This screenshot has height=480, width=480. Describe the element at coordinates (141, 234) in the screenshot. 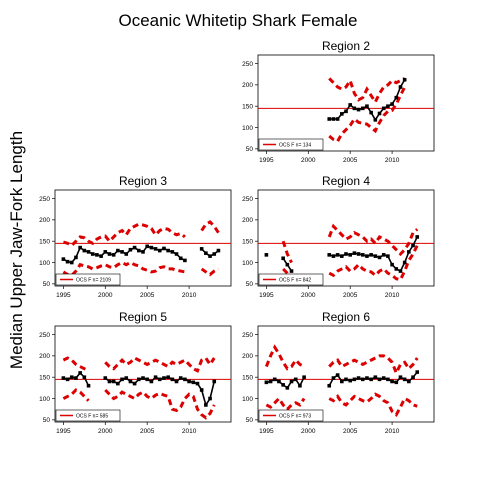

I see `upper-bound` at that location.